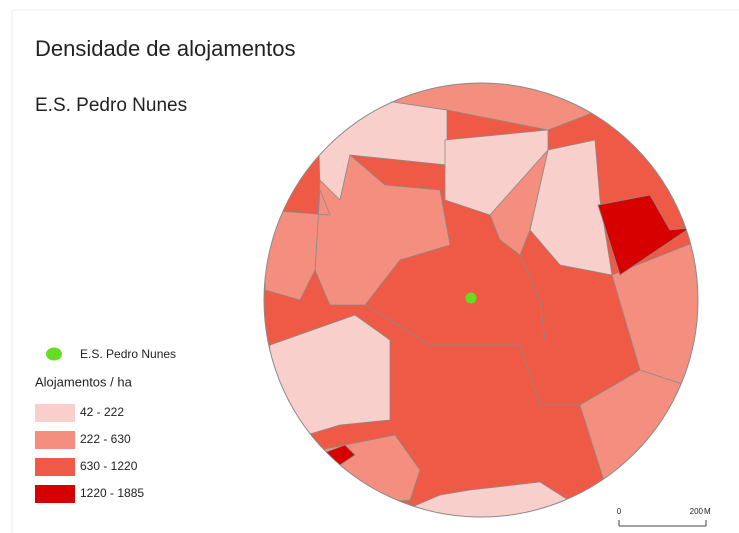 The height and width of the screenshot is (533, 739). I want to click on legend-label: 1220 - 1885, so click(112, 493).